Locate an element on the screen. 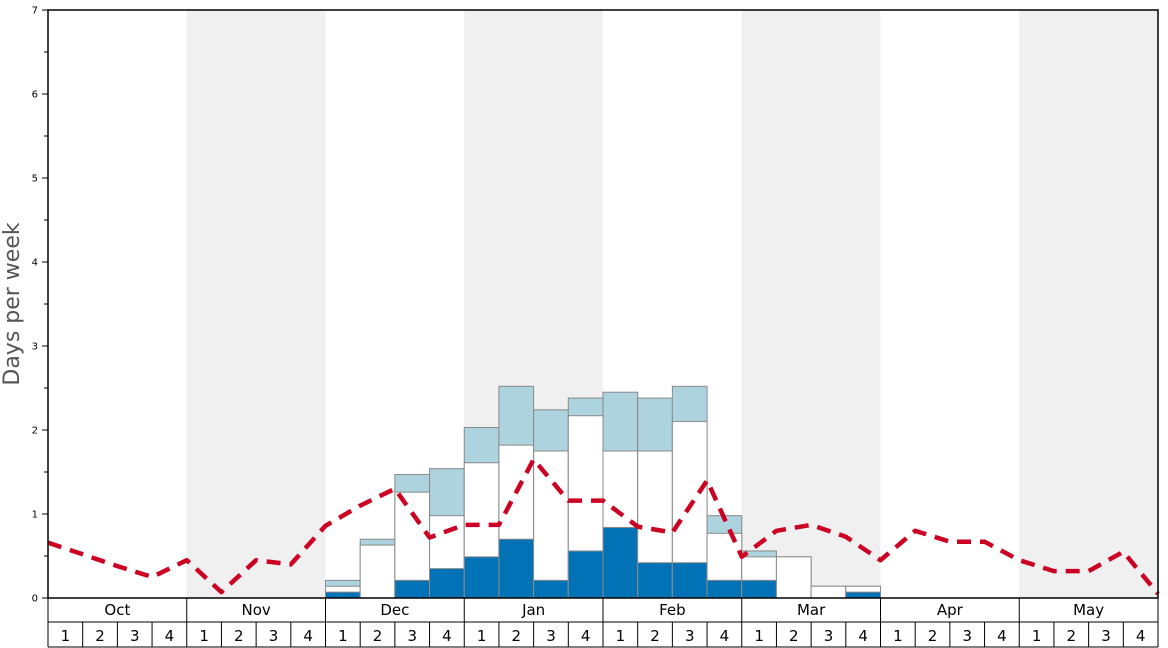 The height and width of the screenshot is (648, 1168). month-label-mar: Mar is located at coordinates (811, 610).